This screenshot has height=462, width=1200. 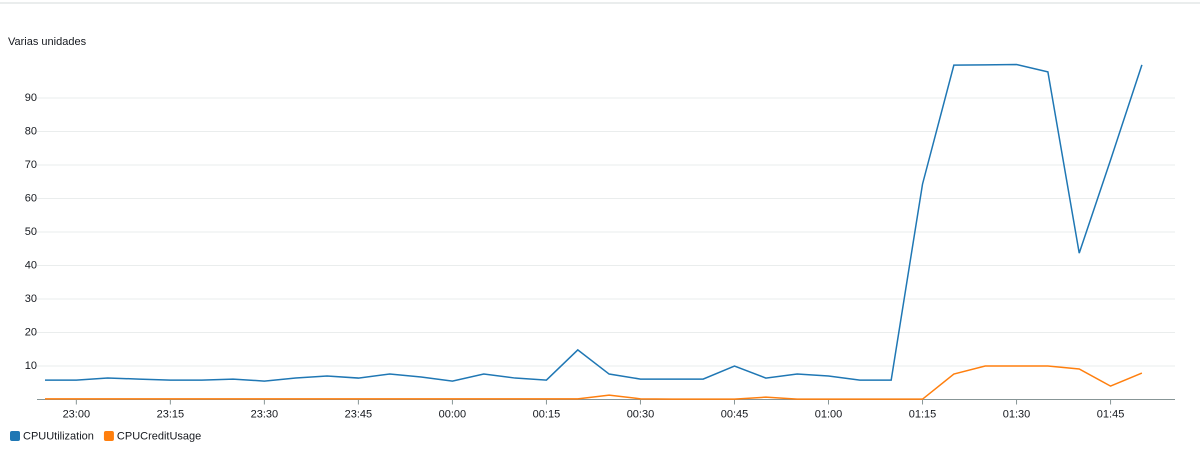 What do you see at coordinates (547, 414) in the screenshot?
I see `x-tick-label: 00:15` at bounding box center [547, 414].